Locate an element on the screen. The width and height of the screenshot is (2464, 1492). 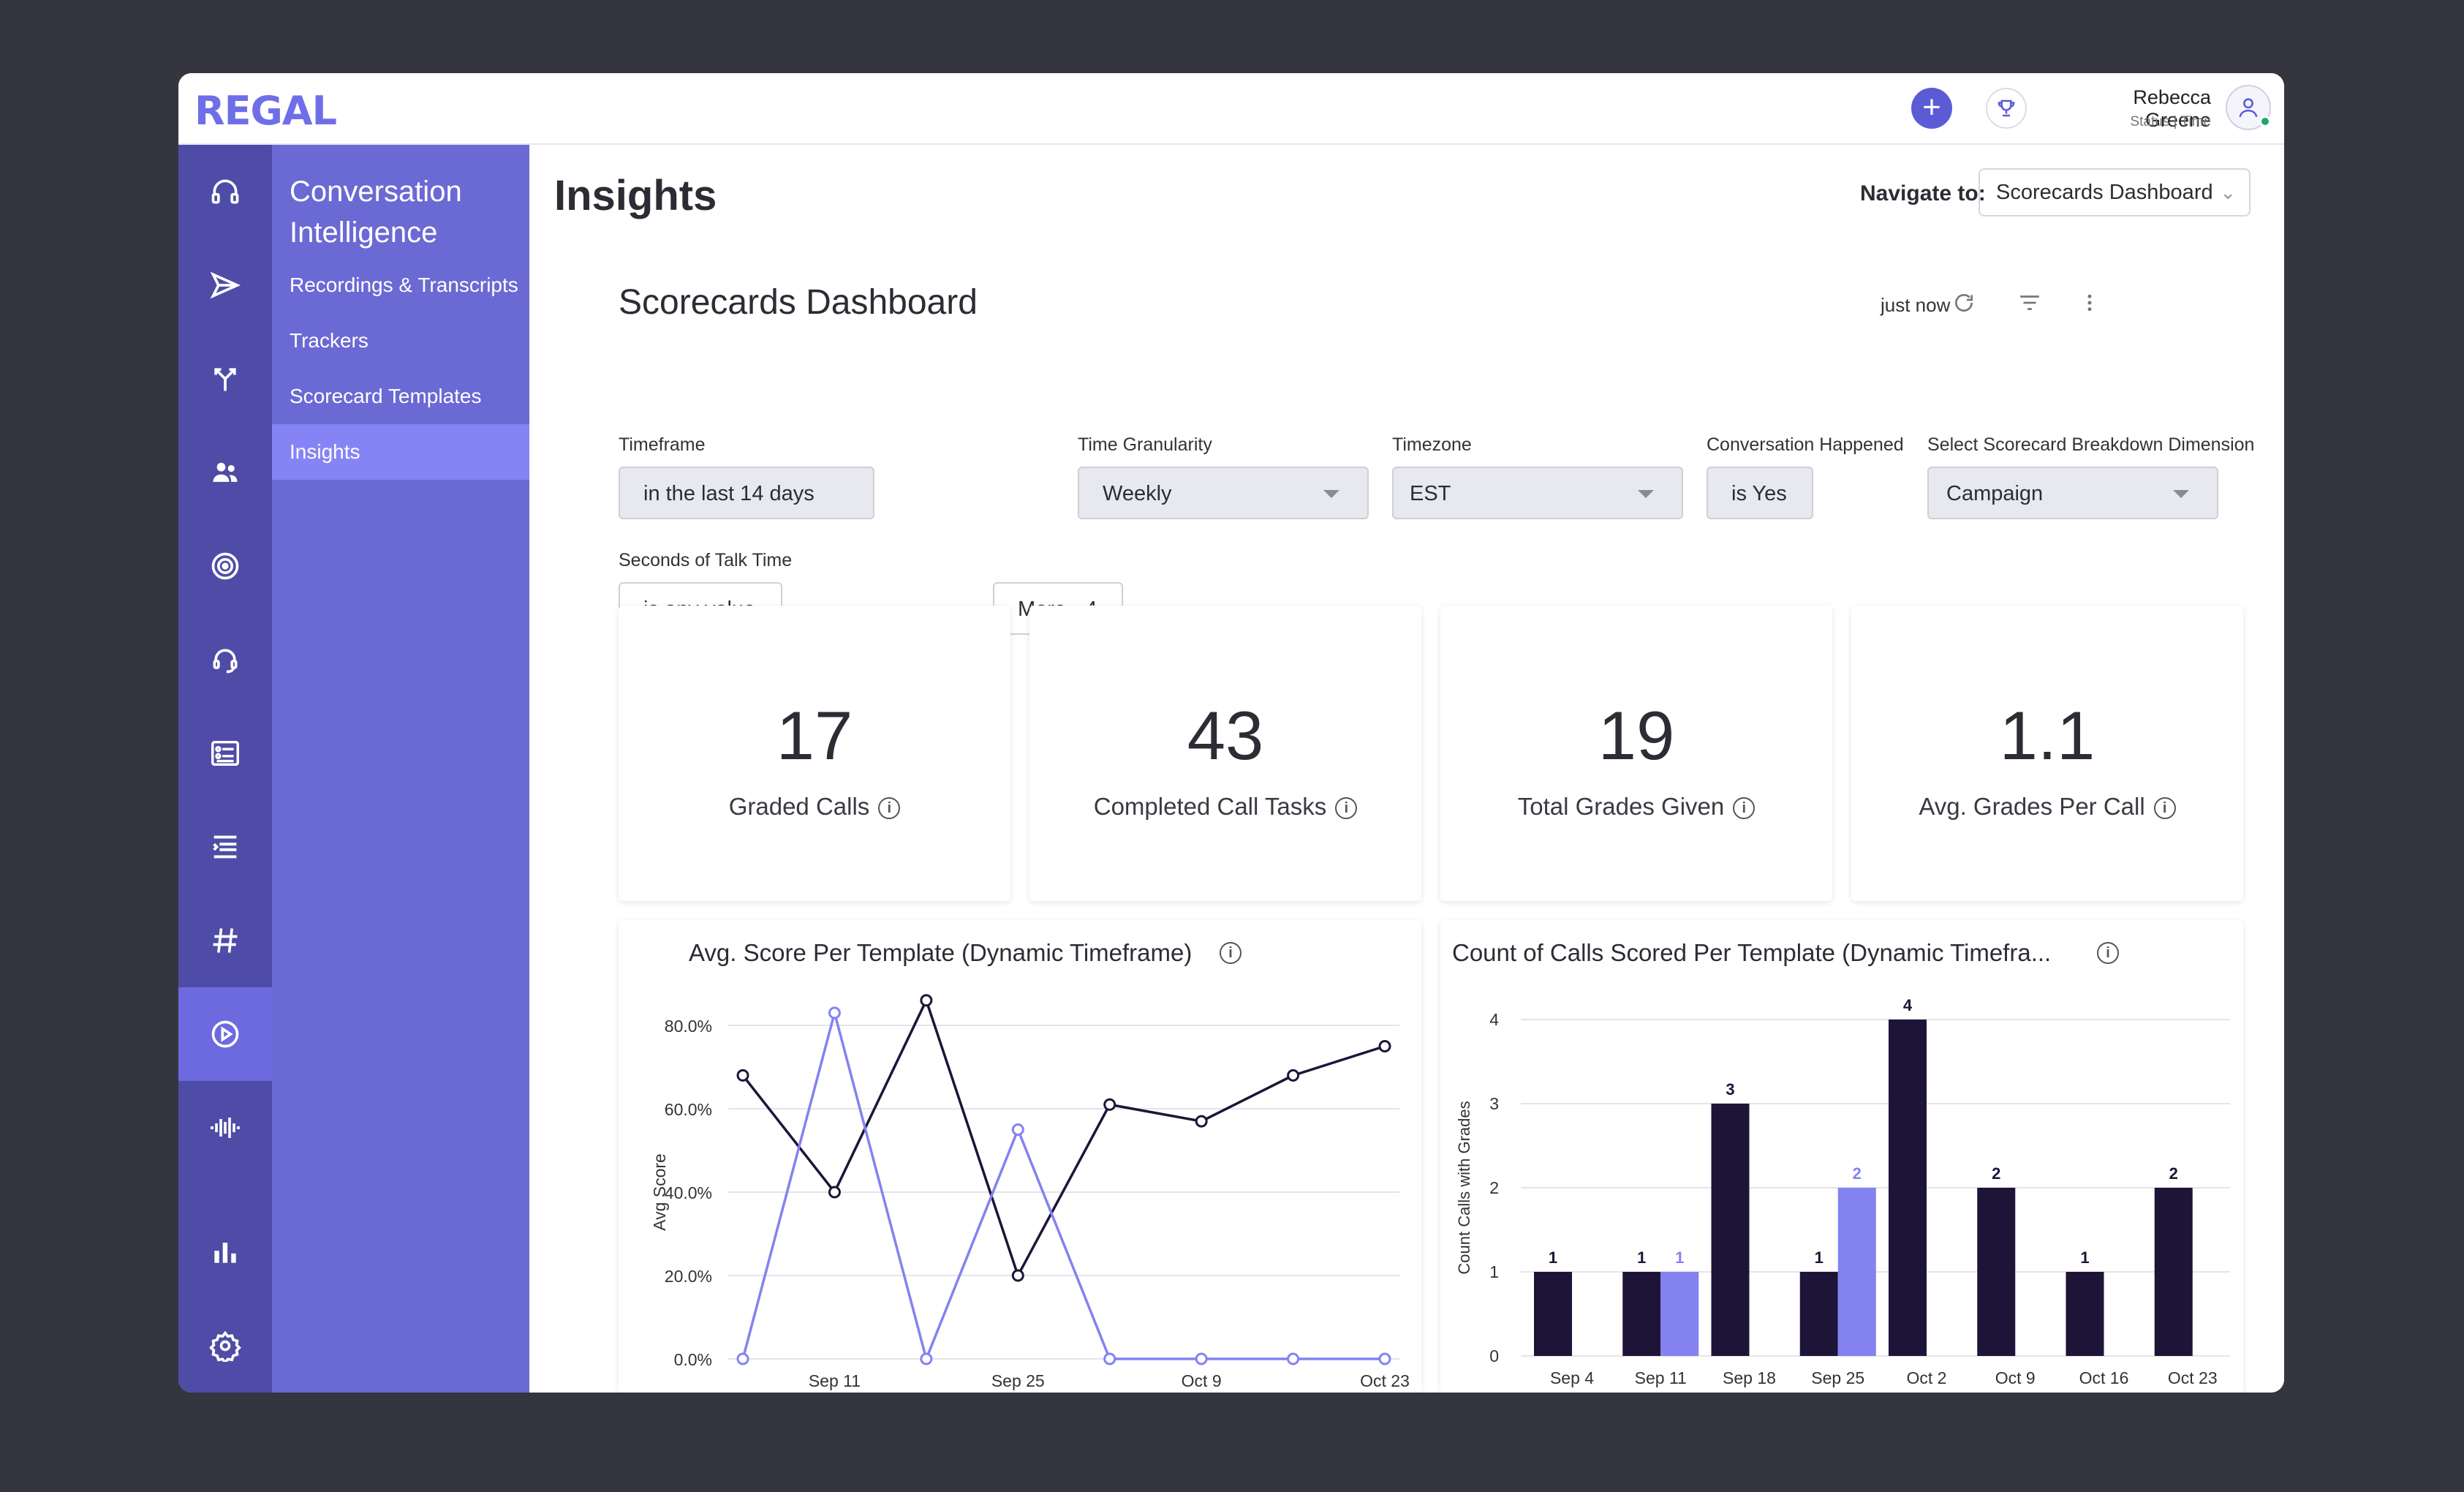
granularity-select: Weekly is located at coordinates (1223, 493).